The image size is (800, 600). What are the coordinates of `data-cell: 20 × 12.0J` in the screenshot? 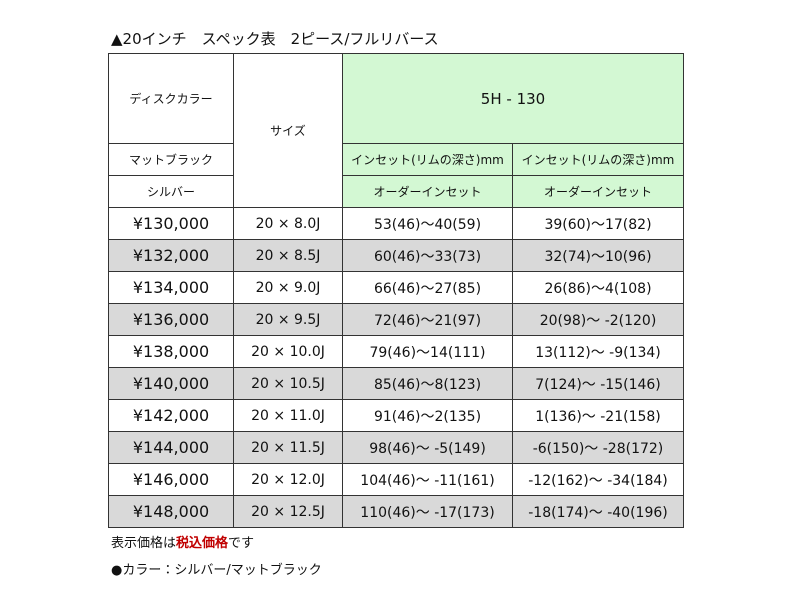 It's located at (288, 479).